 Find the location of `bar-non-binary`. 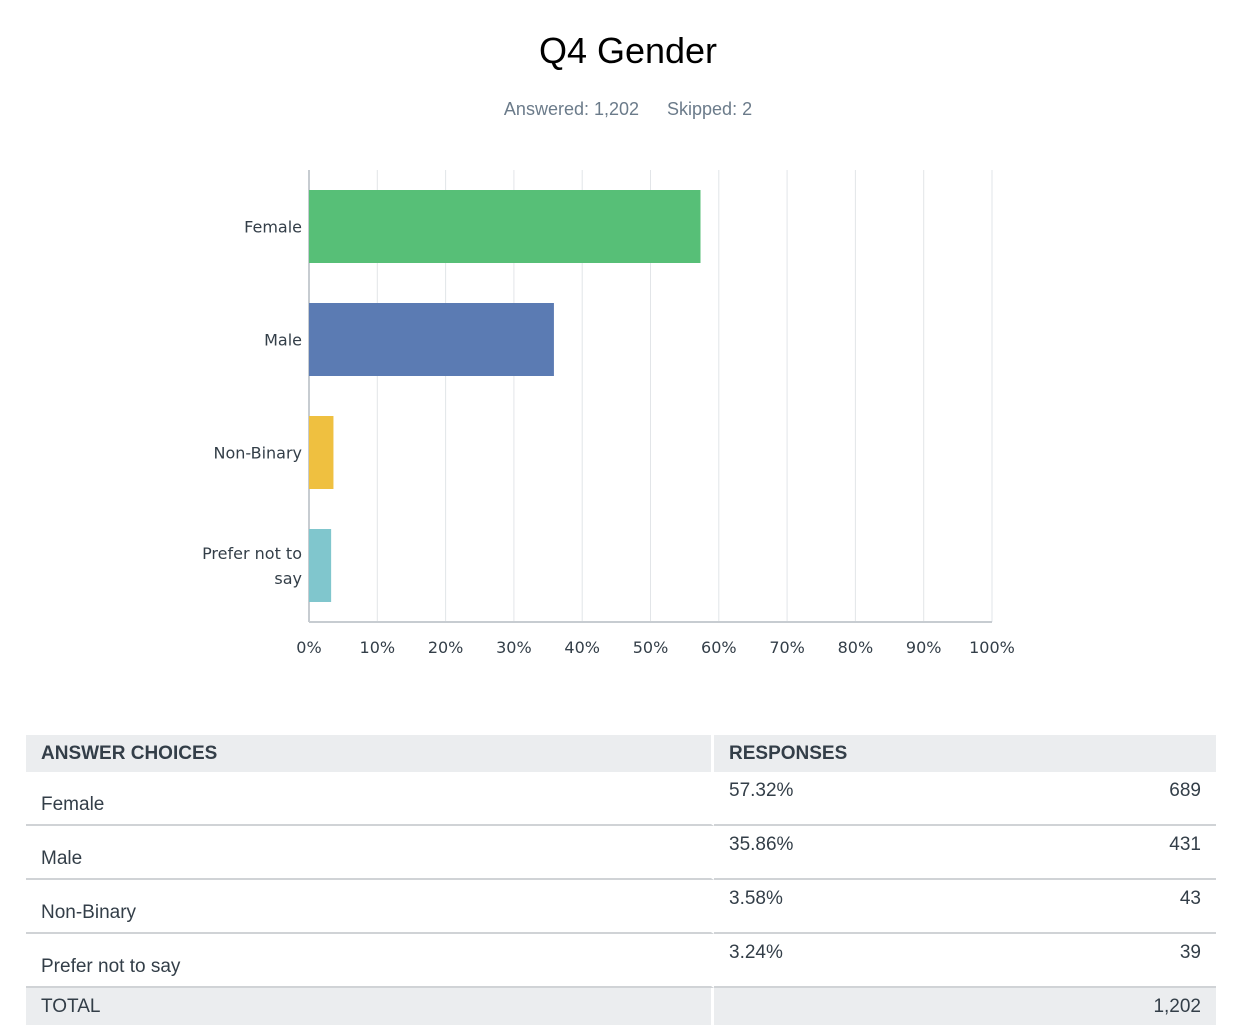

bar-non-binary is located at coordinates (321, 452).